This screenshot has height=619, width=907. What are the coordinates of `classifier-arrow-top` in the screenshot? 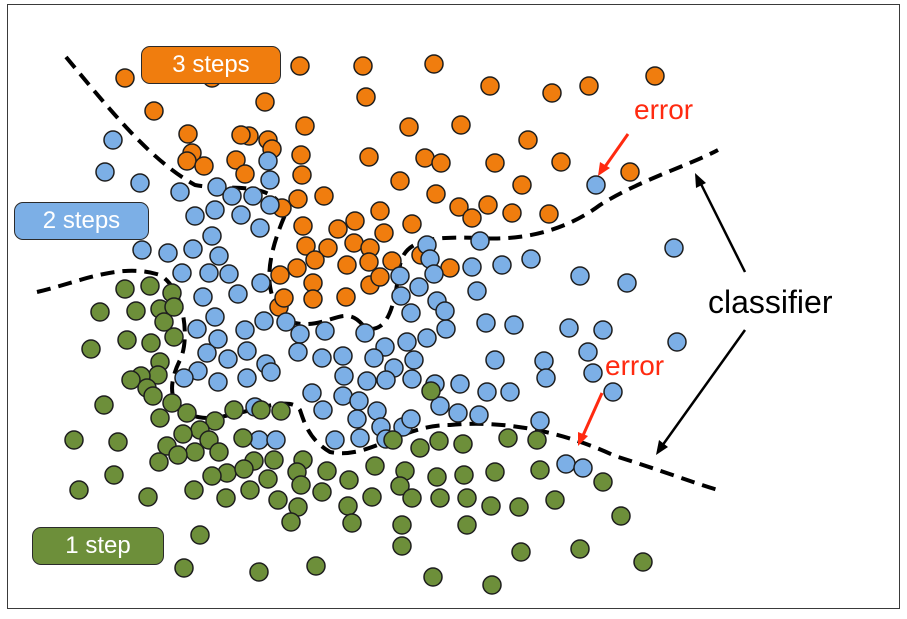 It's located at (722, 227).